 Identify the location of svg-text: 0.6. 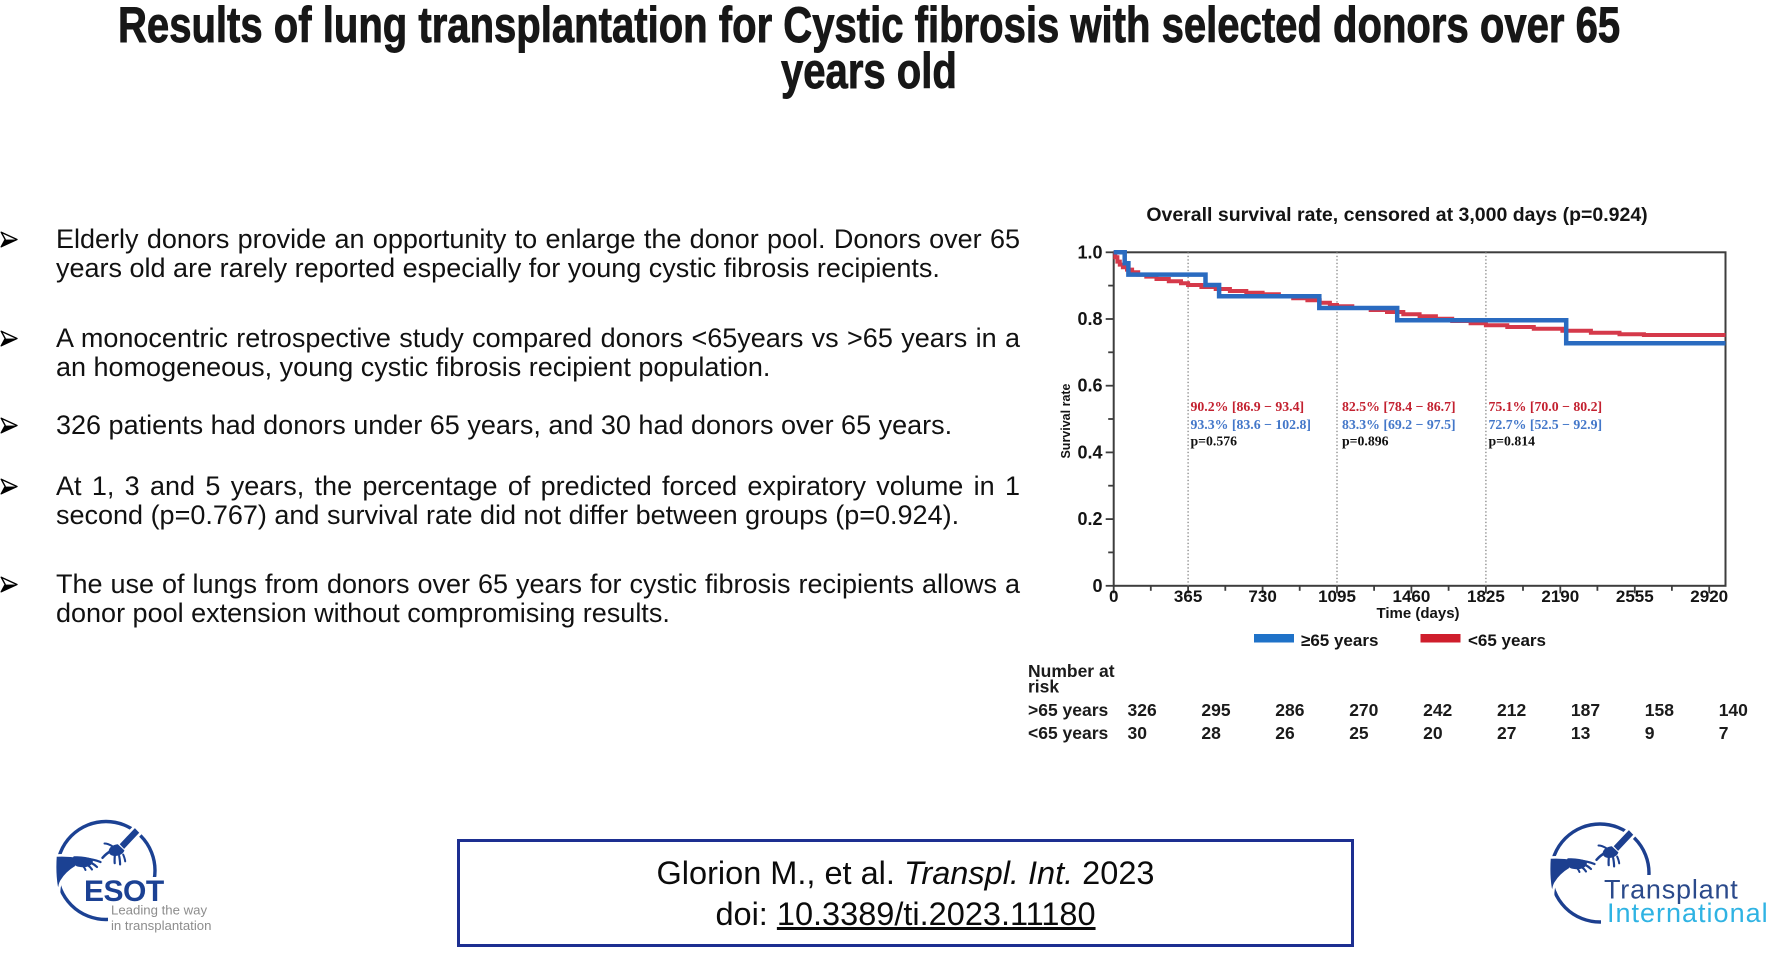
(1089, 386).